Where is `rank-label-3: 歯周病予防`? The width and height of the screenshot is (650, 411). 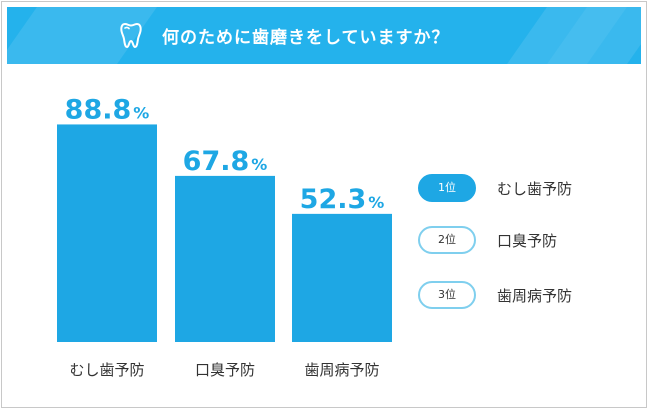
rank-label-3: 歯周病予防 is located at coordinates (535, 296).